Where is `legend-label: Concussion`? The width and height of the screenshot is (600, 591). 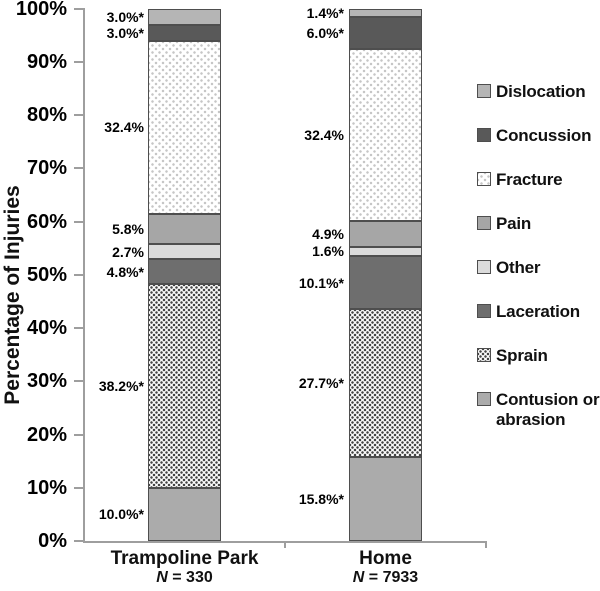 legend-label: Concussion is located at coordinates (544, 135).